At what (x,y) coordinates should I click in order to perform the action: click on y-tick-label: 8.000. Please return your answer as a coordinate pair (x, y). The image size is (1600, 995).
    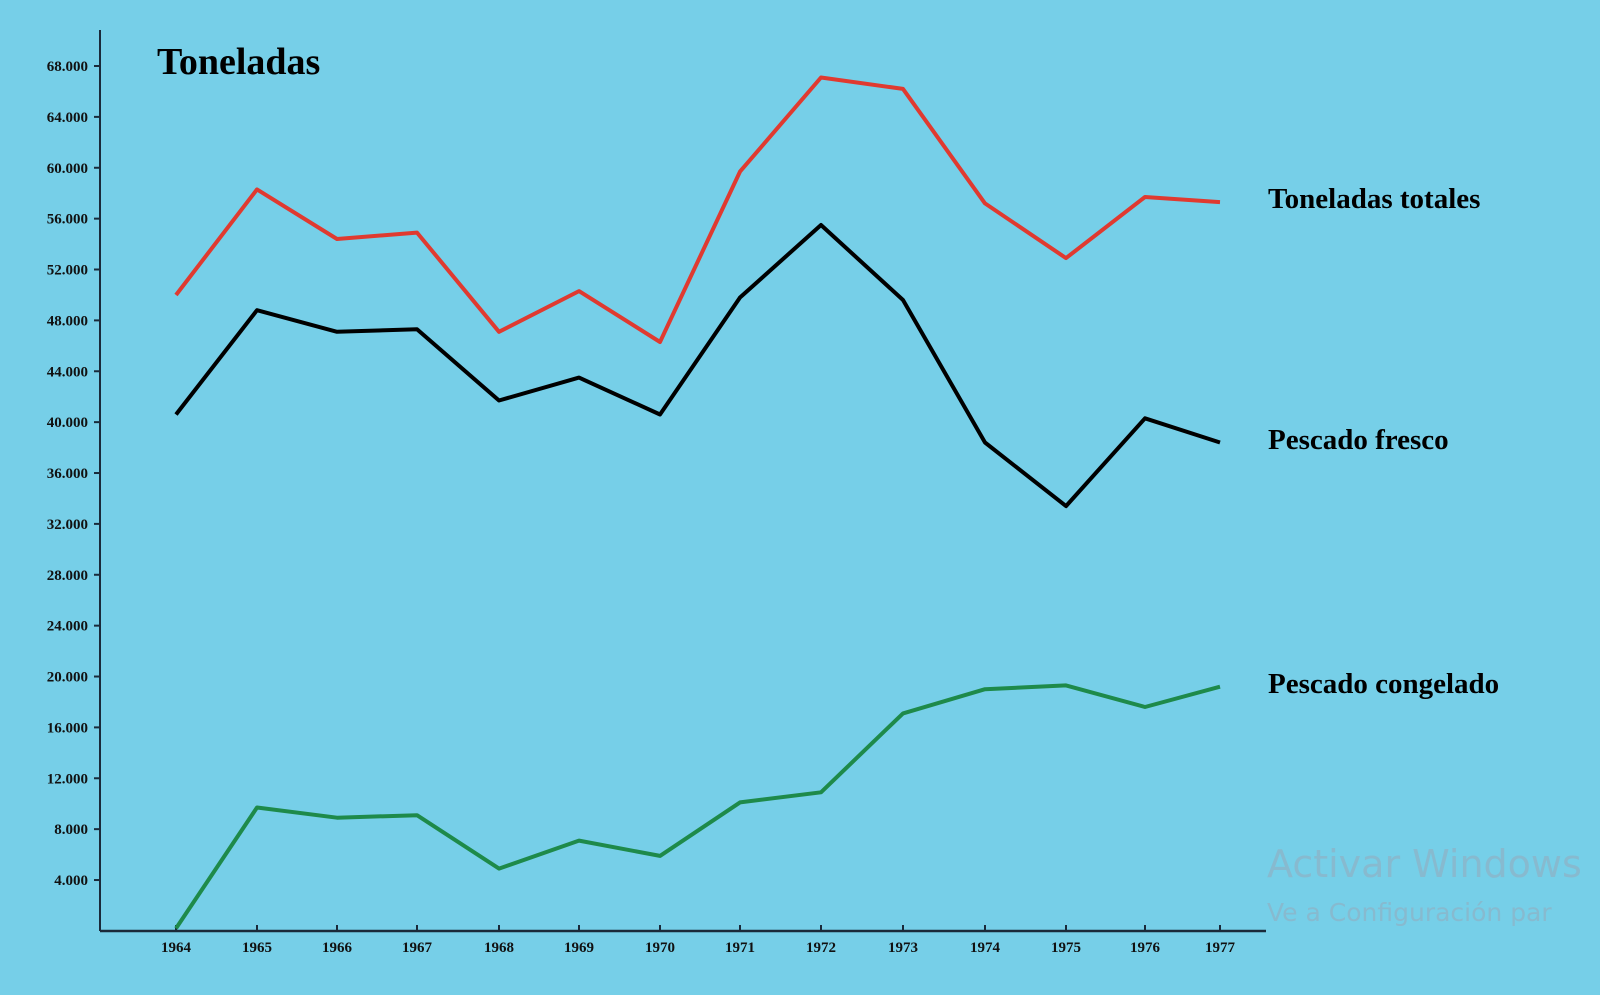
    Looking at the image, I should click on (71, 830).